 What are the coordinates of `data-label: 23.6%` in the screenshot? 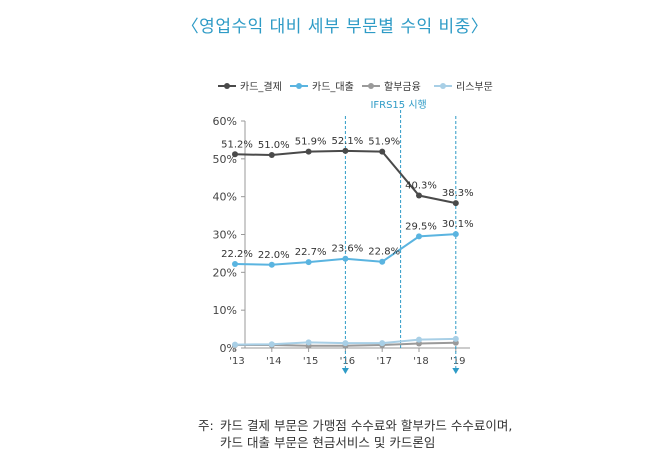 It's located at (348, 249).